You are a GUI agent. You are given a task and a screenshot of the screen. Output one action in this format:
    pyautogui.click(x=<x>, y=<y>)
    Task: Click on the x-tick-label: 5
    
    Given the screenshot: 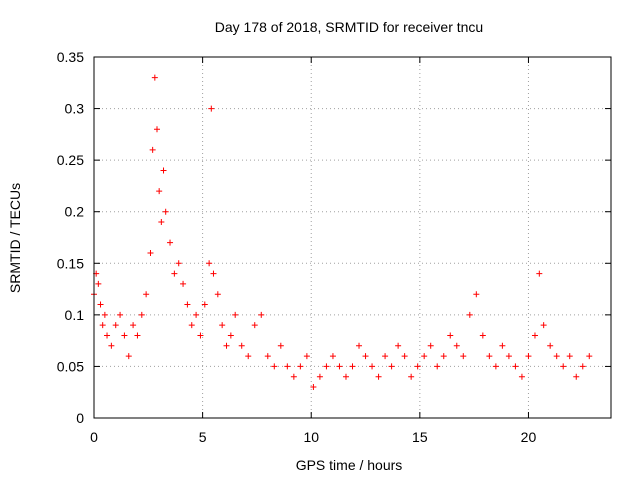 What is the action you would take?
    pyautogui.click(x=203, y=437)
    